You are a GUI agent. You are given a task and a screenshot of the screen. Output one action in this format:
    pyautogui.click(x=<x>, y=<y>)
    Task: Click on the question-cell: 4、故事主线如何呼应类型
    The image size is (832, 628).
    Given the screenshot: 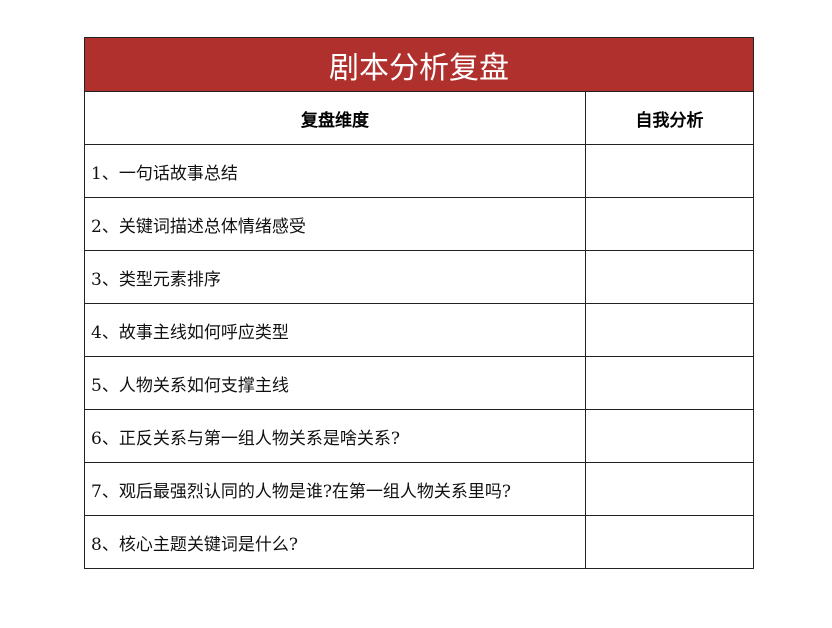 What is the action you would take?
    pyautogui.click(x=335, y=330)
    